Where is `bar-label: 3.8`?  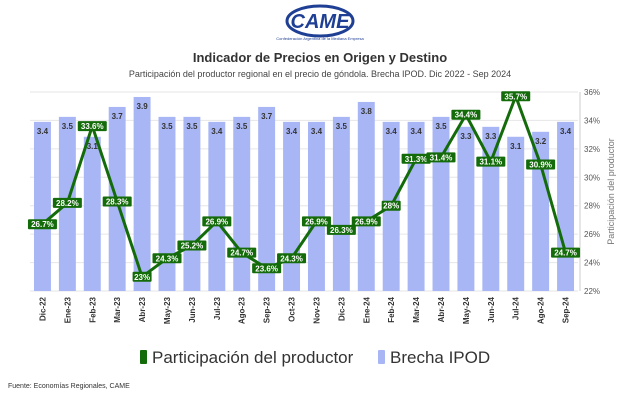 bar-label: 3.8 is located at coordinates (367, 111).